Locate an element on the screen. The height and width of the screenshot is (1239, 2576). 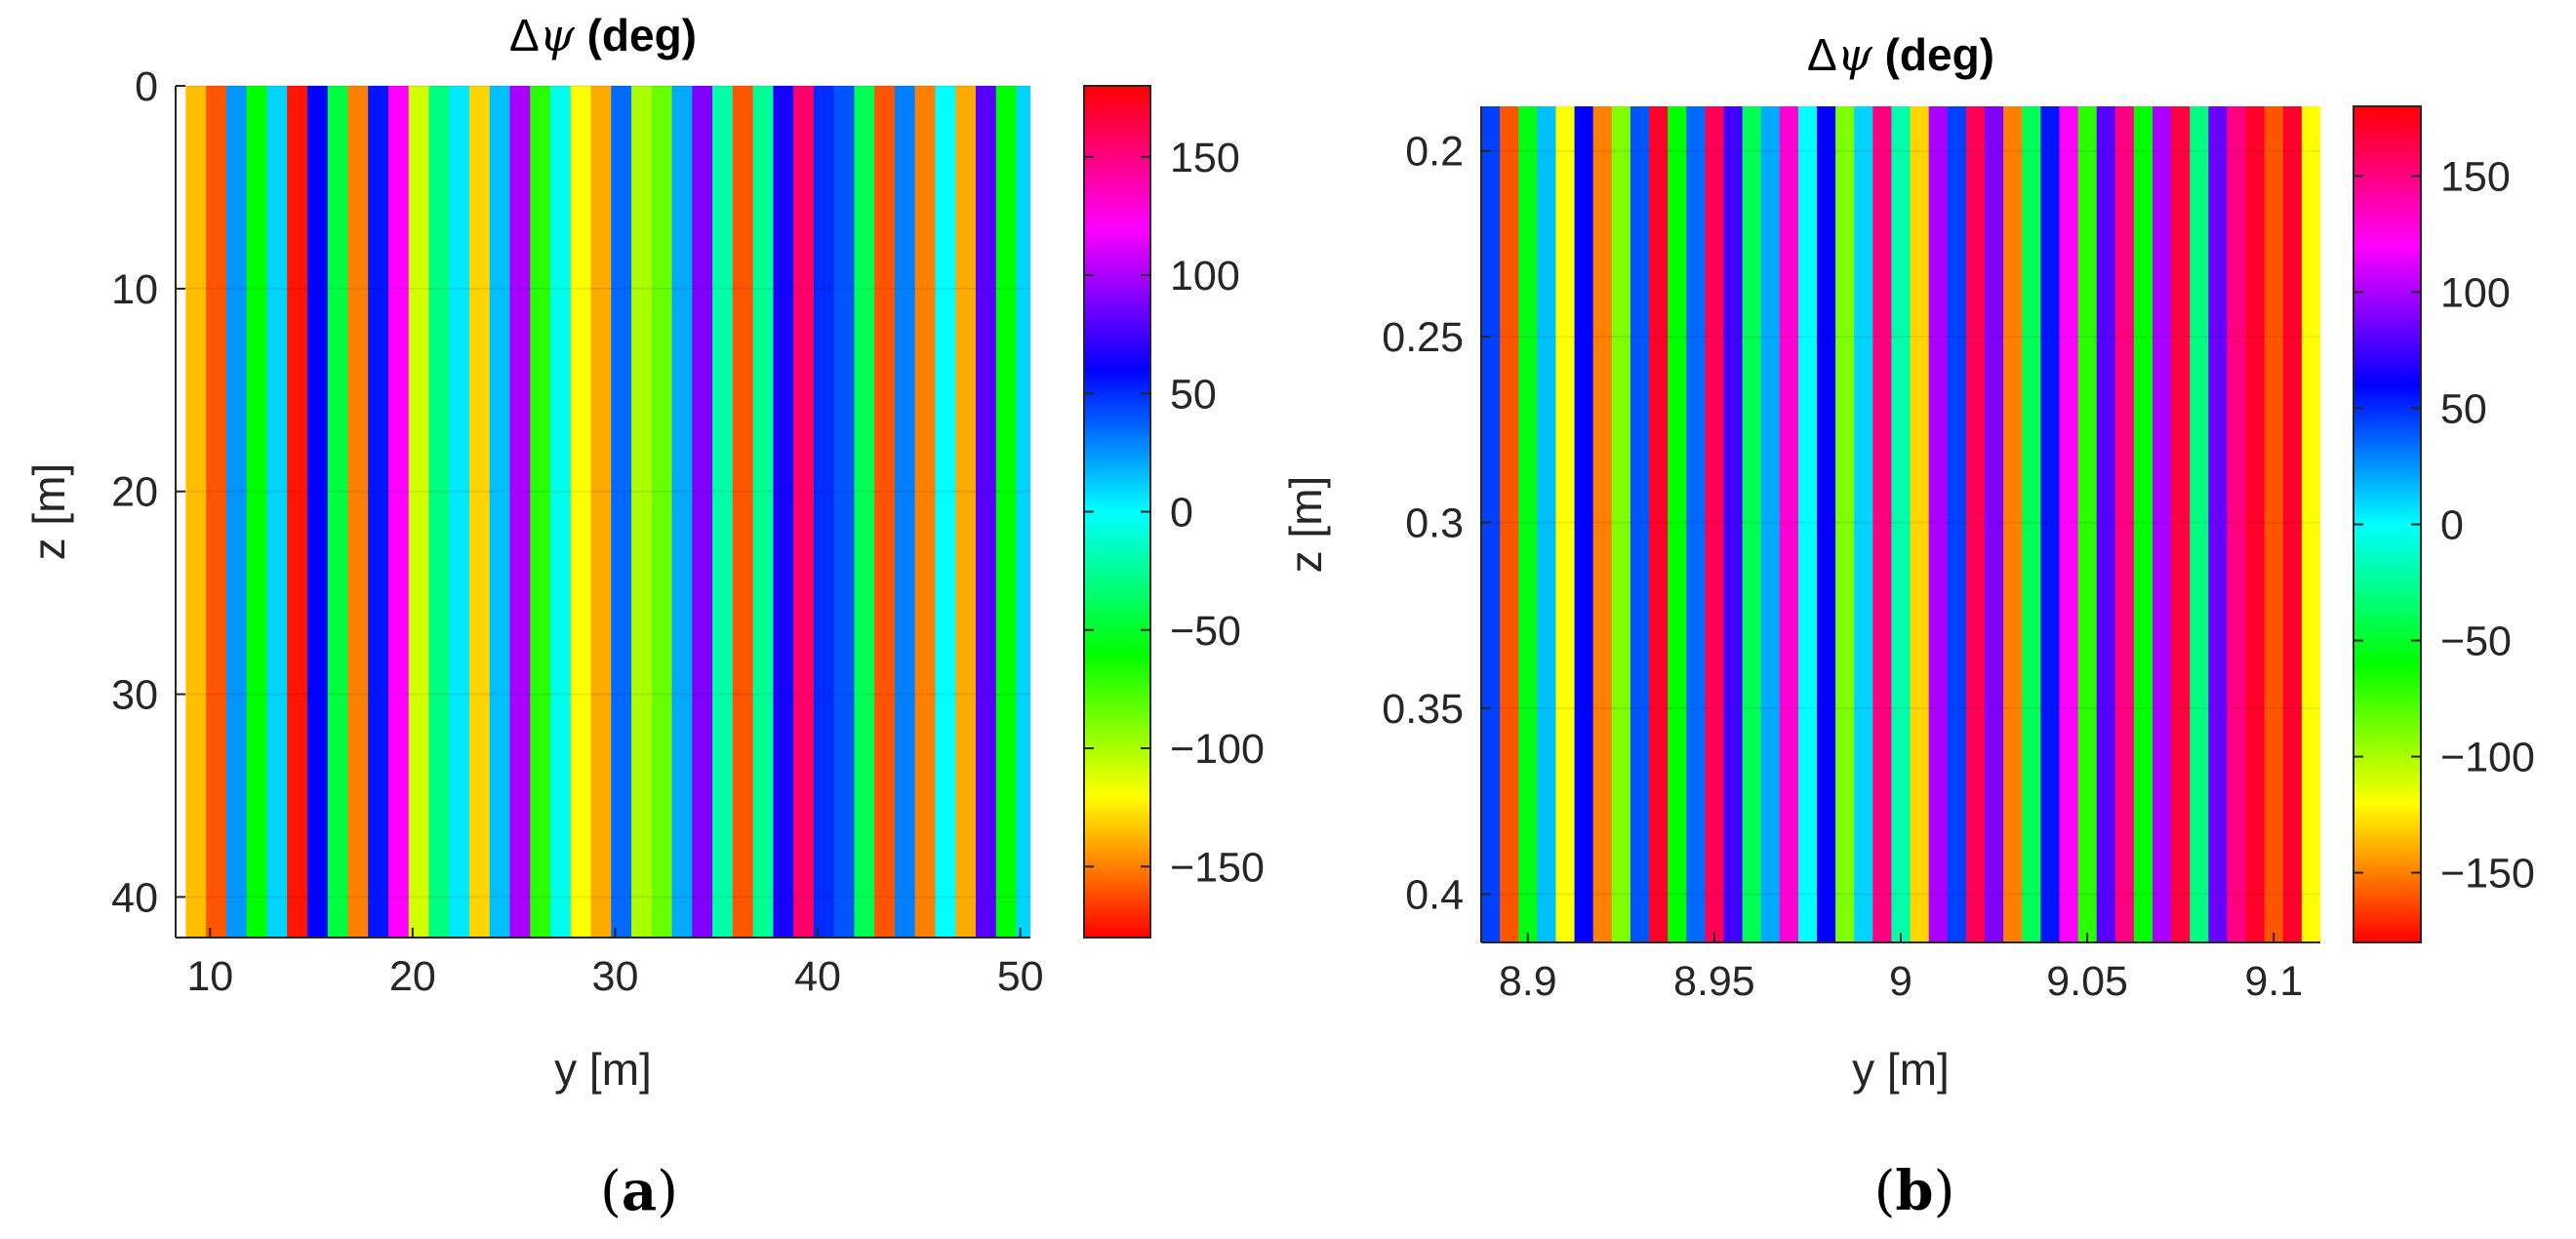
x-axis-label: y [m] is located at coordinates (603, 1069).